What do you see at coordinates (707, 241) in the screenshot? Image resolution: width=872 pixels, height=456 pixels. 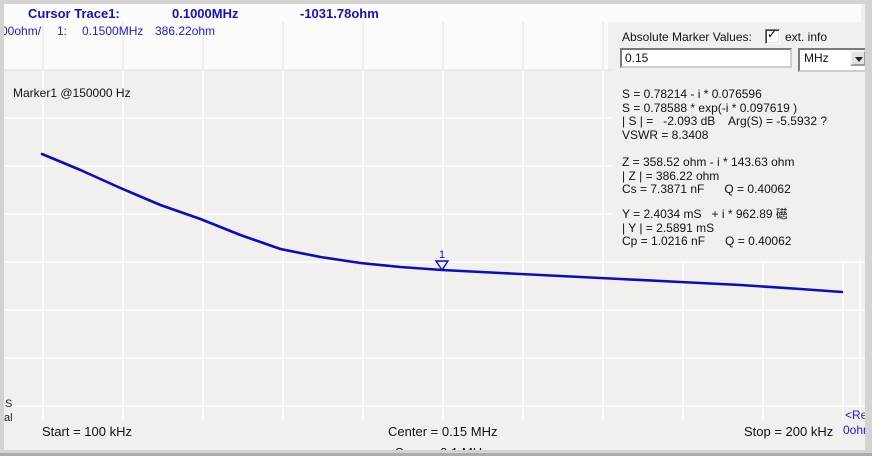 I see `cp-q-line: Cp = 1.0216 nF Q = 0.40062` at bounding box center [707, 241].